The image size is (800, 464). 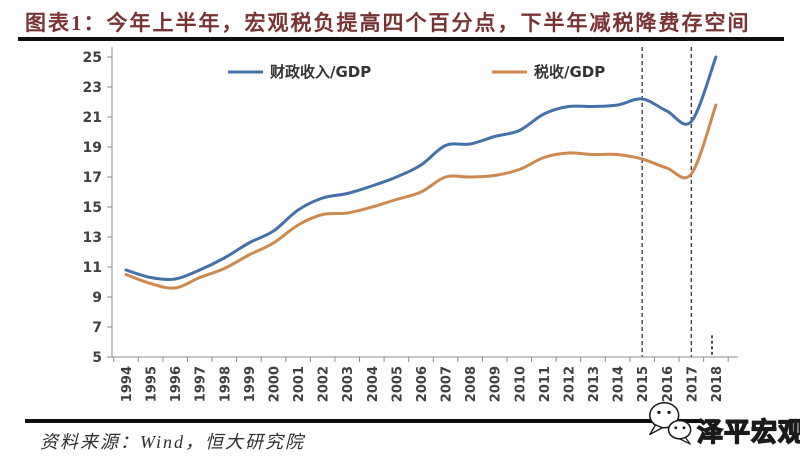 What do you see at coordinates (97, 298) in the screenshot?
I see `y-tick-label: 9` at bounding box center [97, 298].